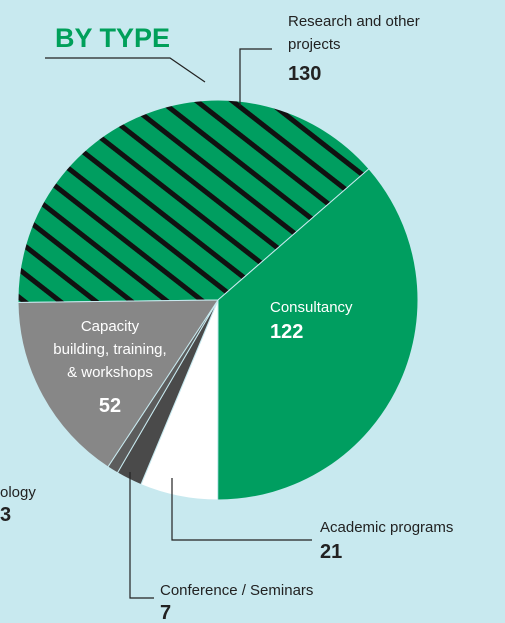 The image size is (505, 623). Describe the element at coordinates (109, 349) in the screenshot. I see `slice-label: building, training,` at that location.